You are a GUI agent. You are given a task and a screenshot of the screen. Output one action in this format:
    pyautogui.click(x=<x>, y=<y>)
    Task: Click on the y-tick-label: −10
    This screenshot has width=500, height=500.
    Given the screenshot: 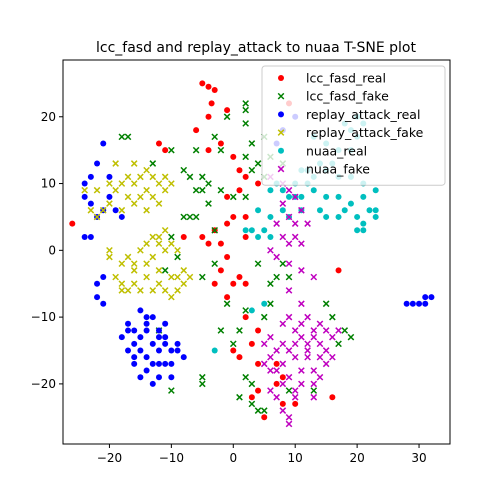 What is the action you would take?
    pyautogui.click(x=43, y=317)
    